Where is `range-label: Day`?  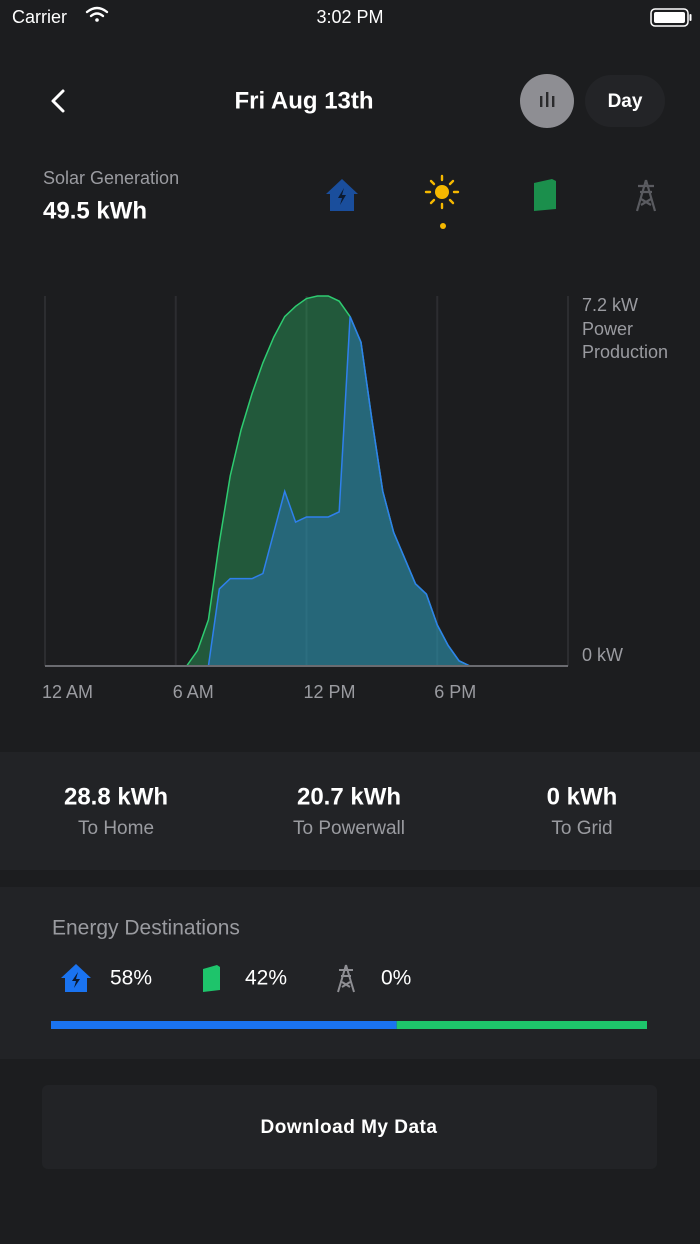 range-label: Day is located at coordinates (625, 101).